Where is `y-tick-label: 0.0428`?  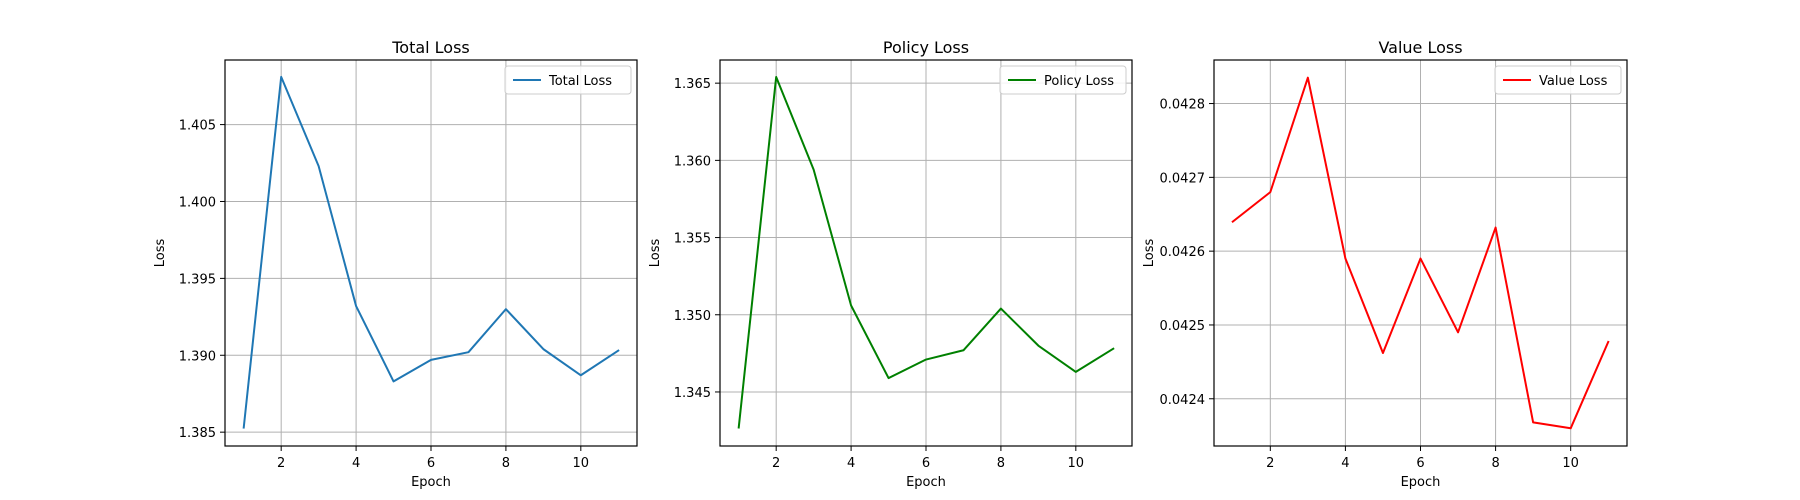
y-tick-label: 0.0428 is located at coordinates (1183, 105).